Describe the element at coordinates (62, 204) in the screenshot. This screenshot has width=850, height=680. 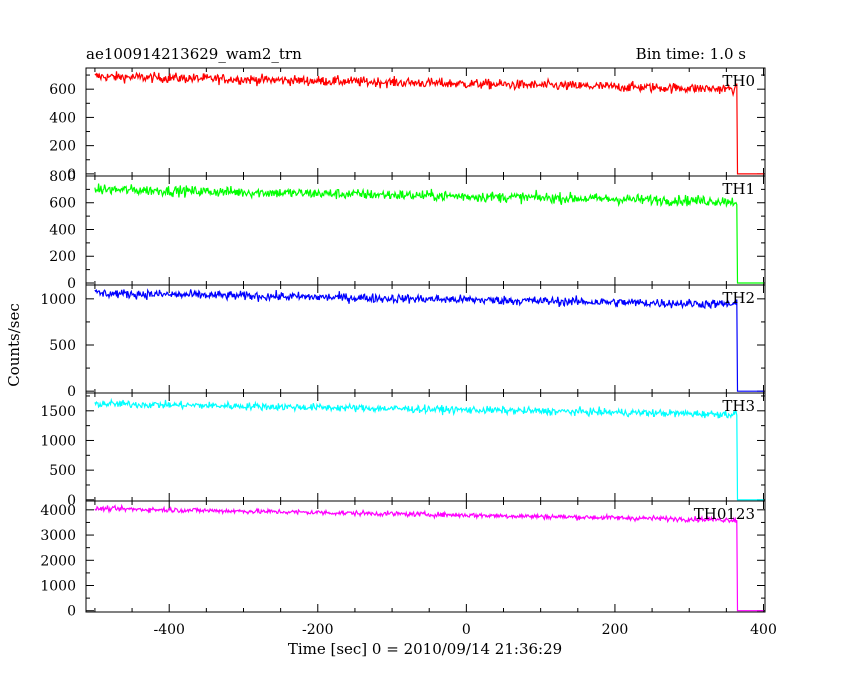
I see `panel-th1-ytick-label: 600` at that location.